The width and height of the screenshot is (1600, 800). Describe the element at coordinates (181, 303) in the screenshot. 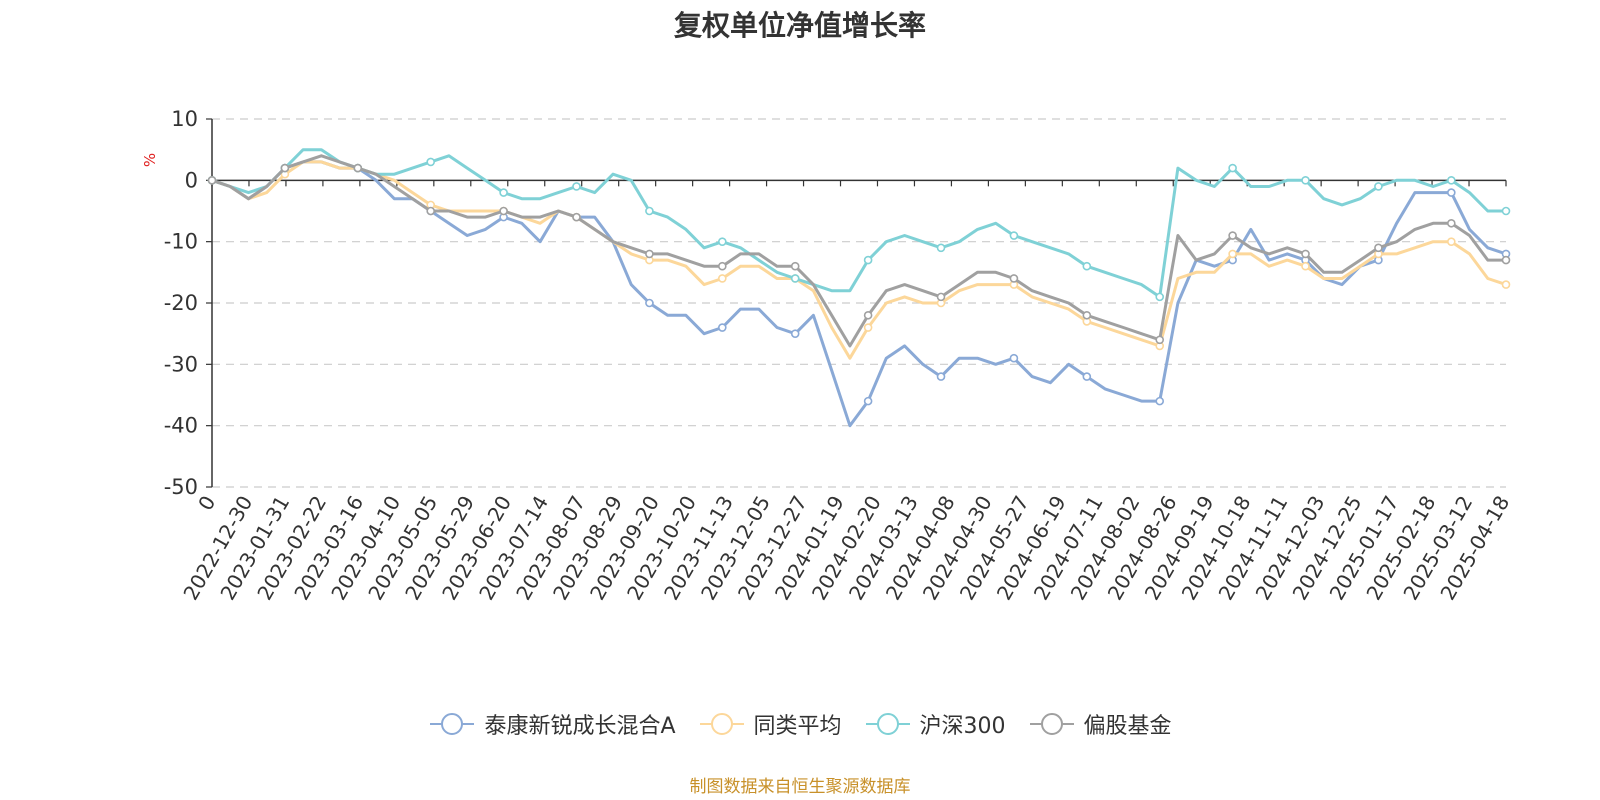

I see `y-tick-label: -20` at that location.